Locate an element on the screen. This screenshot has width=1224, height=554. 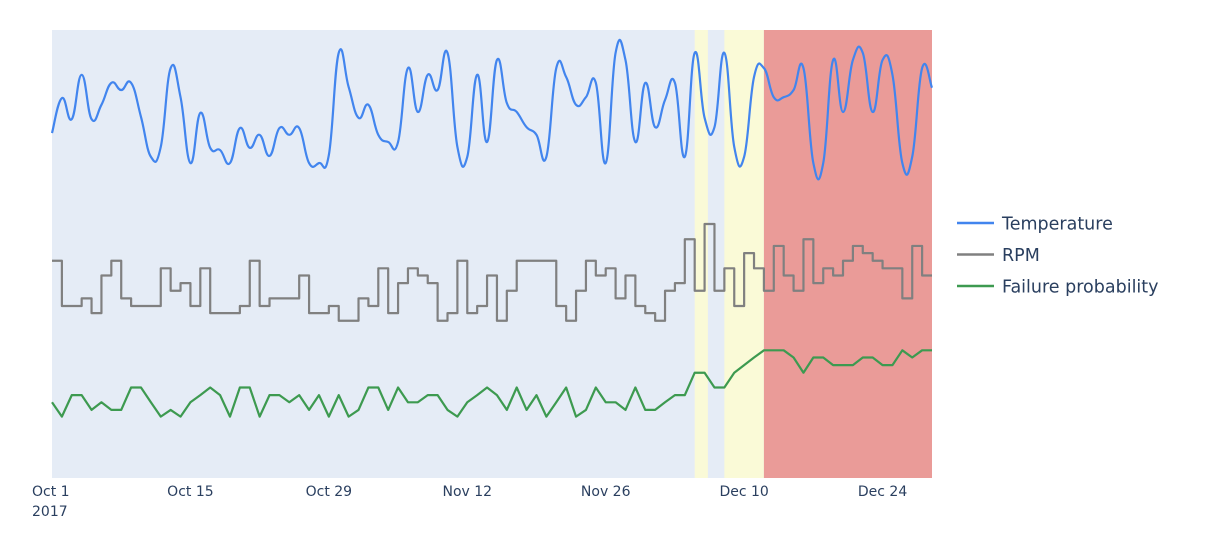
x-tick-label: Oct 1 is located at coordinates (51, 492).